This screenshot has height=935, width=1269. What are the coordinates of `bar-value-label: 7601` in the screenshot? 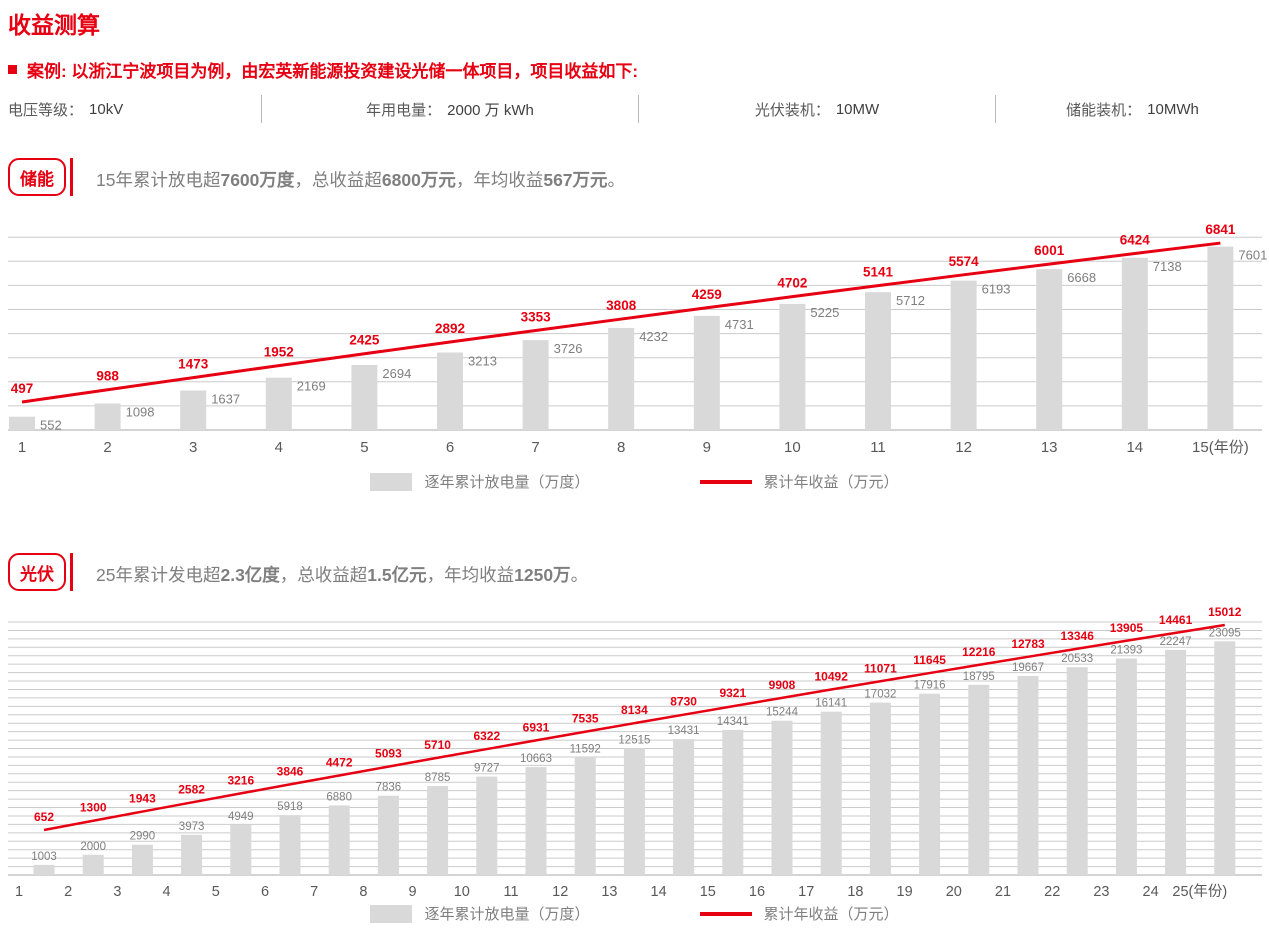 It's located at (1252, 255).